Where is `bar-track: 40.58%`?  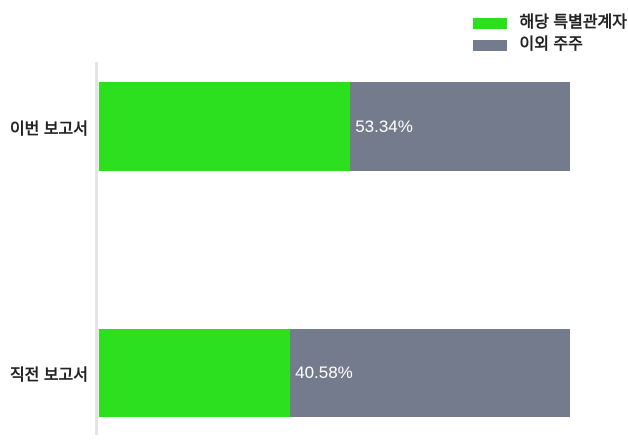
bar-track: 40.58% is located at coordinates (334, 373).